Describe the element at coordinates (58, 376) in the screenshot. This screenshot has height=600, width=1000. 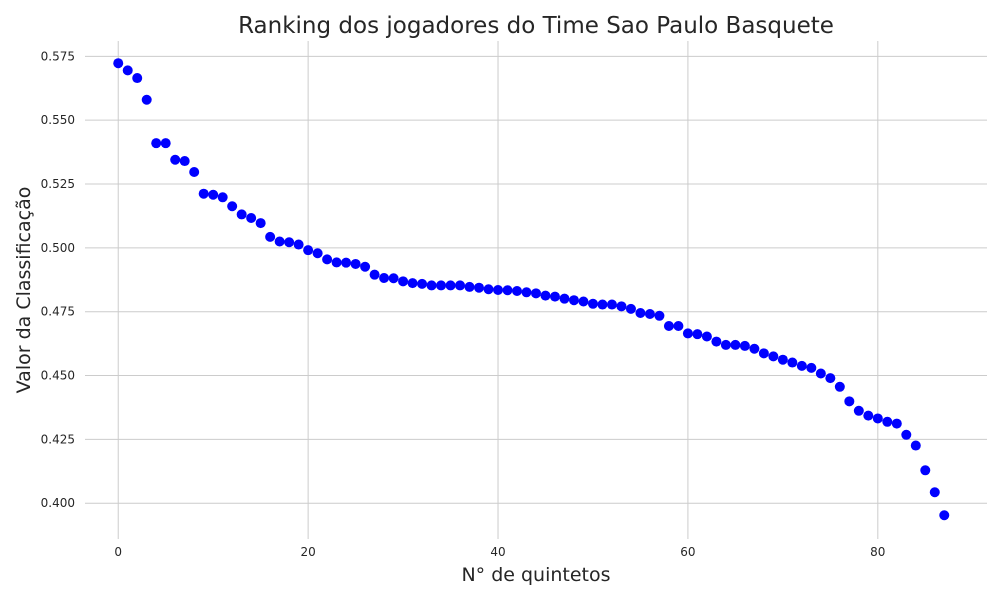
I see `y-tick-label: 0.450` at that location.